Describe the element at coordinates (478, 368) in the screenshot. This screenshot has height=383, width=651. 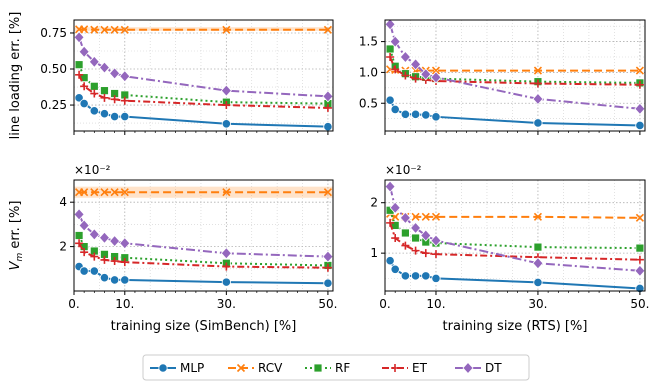
I see `legend-item-dt: DT` at that location.